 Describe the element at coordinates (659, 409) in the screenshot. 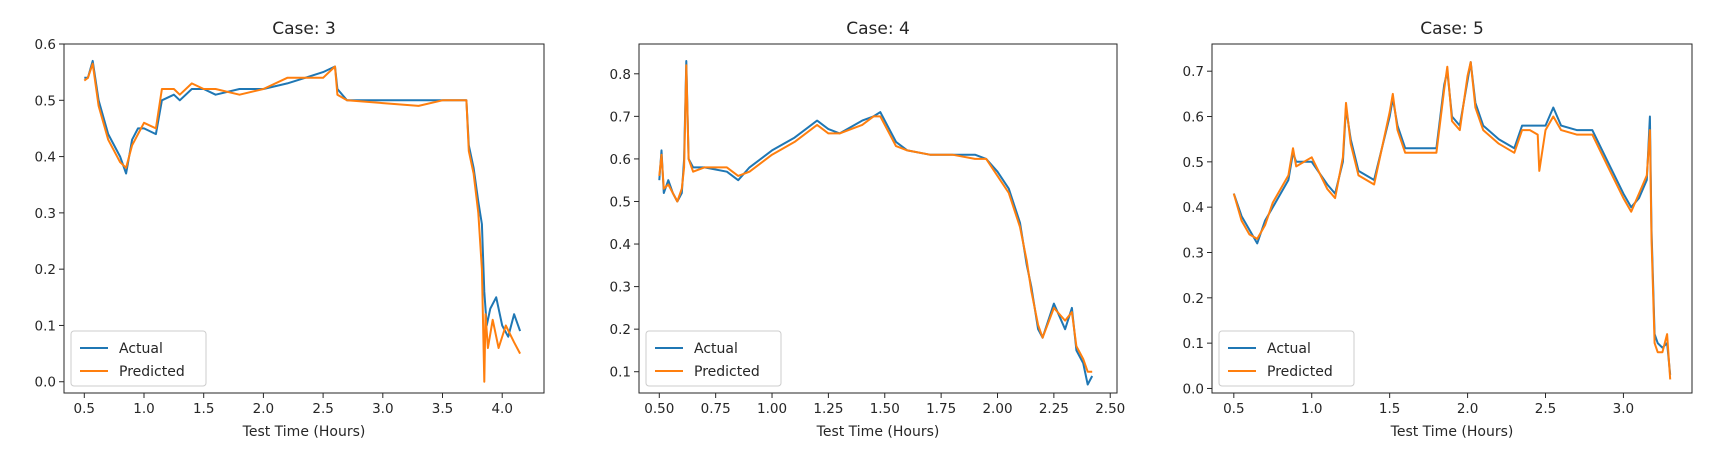

I see `x-tick-label: 0.50` at that location.